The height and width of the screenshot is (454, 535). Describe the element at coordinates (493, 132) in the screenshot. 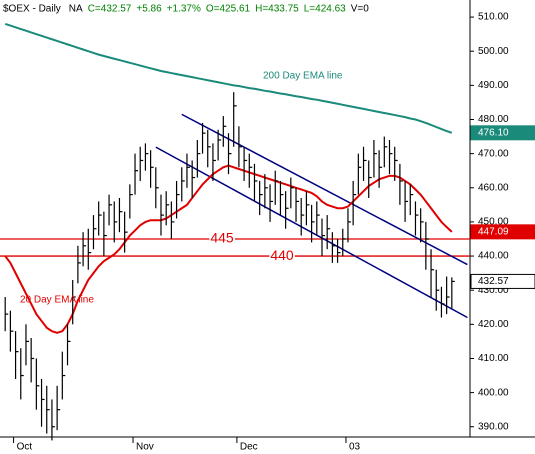

I see `last-value-label: 476.10` at that location.